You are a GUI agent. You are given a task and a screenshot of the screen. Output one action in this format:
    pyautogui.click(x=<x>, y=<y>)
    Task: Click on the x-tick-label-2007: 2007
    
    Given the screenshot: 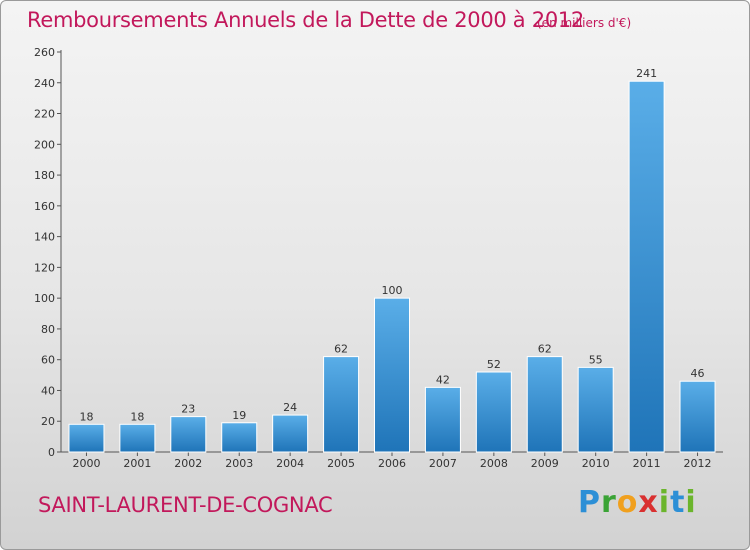 What is the action you would take?
    pyautogui.click(x=443, y=463)
    